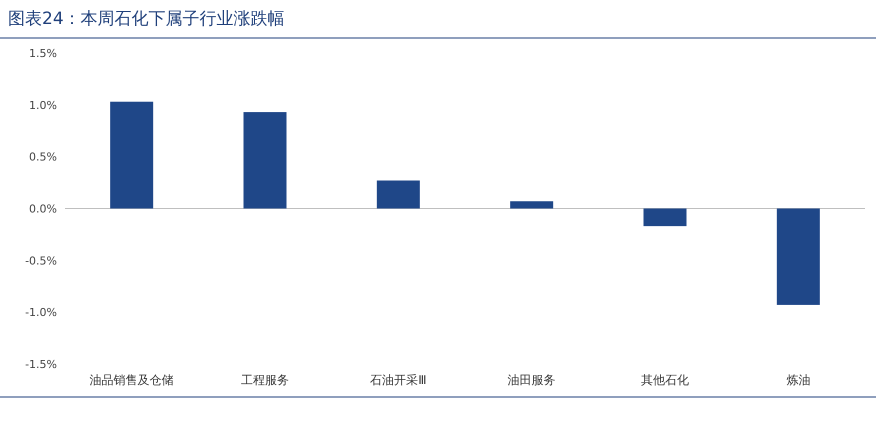 The image size is (876, 423). What do you see at coordinates (146, 19) in the screenshot?
I see `chart-title: 图表24：本周石化下属子行业涨跌幅` at bounding box center [146, 19].